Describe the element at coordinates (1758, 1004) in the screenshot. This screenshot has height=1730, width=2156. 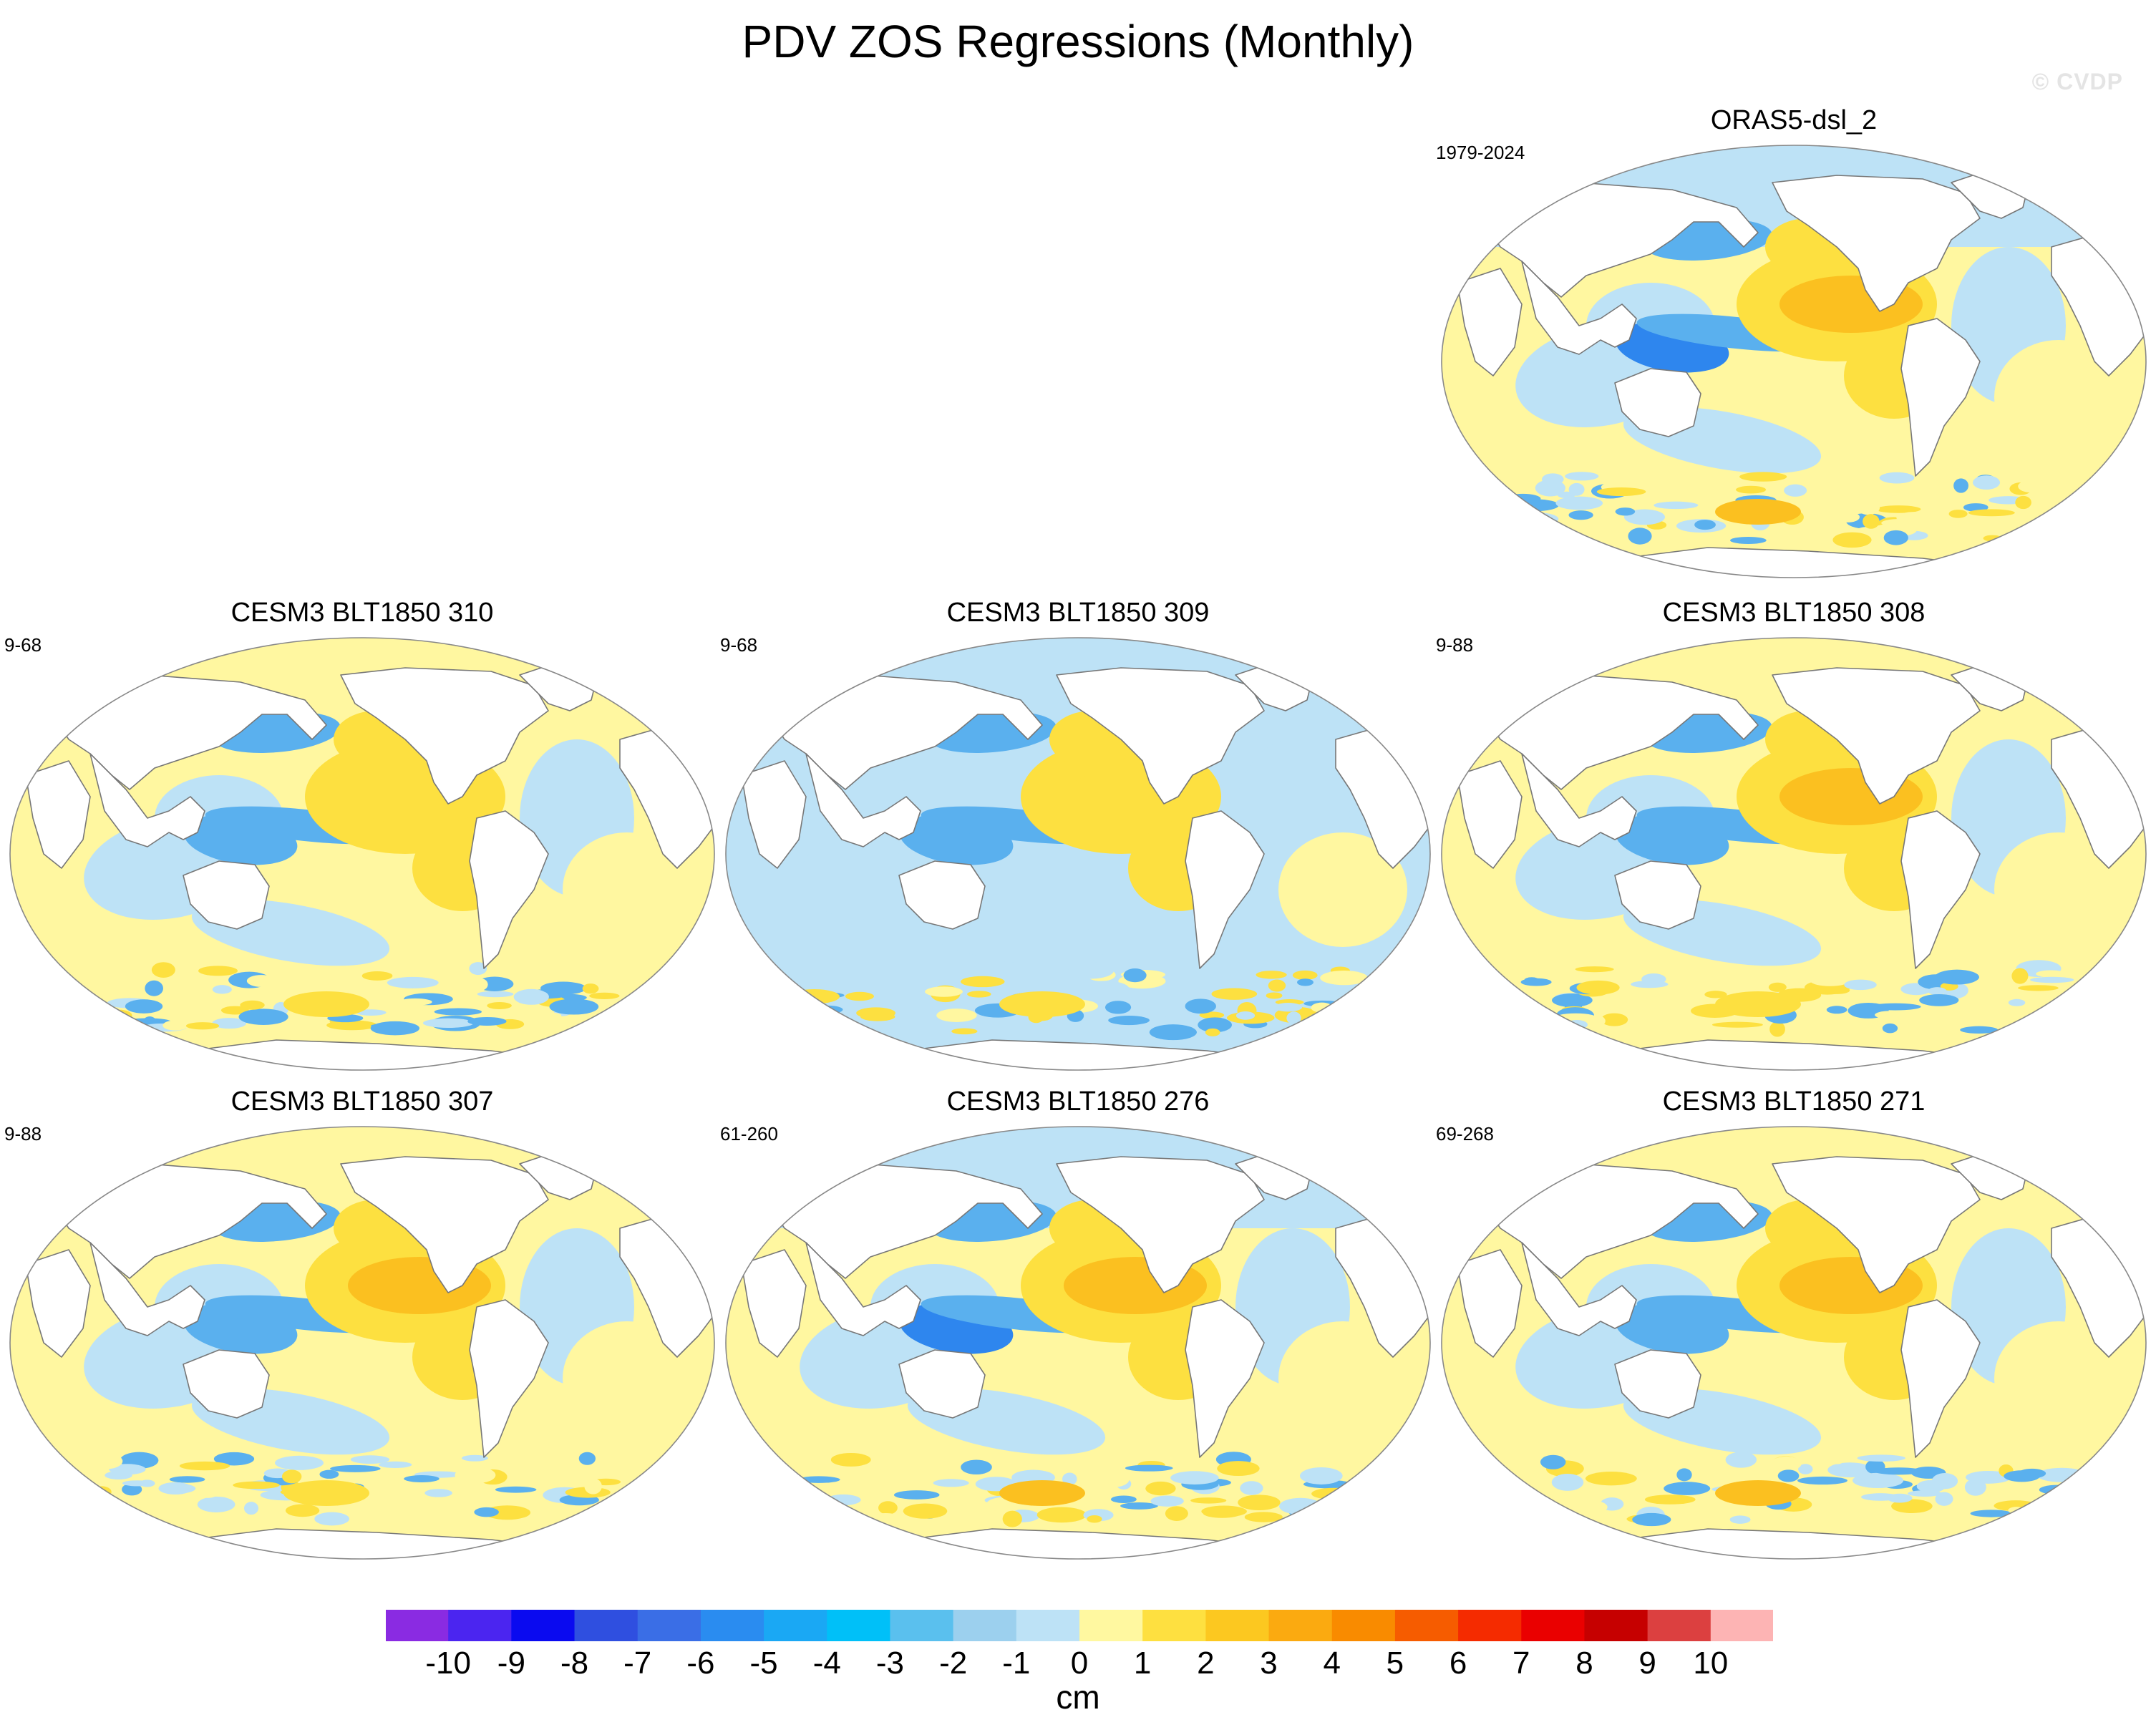
I see `southern-warm-patch` at that location.